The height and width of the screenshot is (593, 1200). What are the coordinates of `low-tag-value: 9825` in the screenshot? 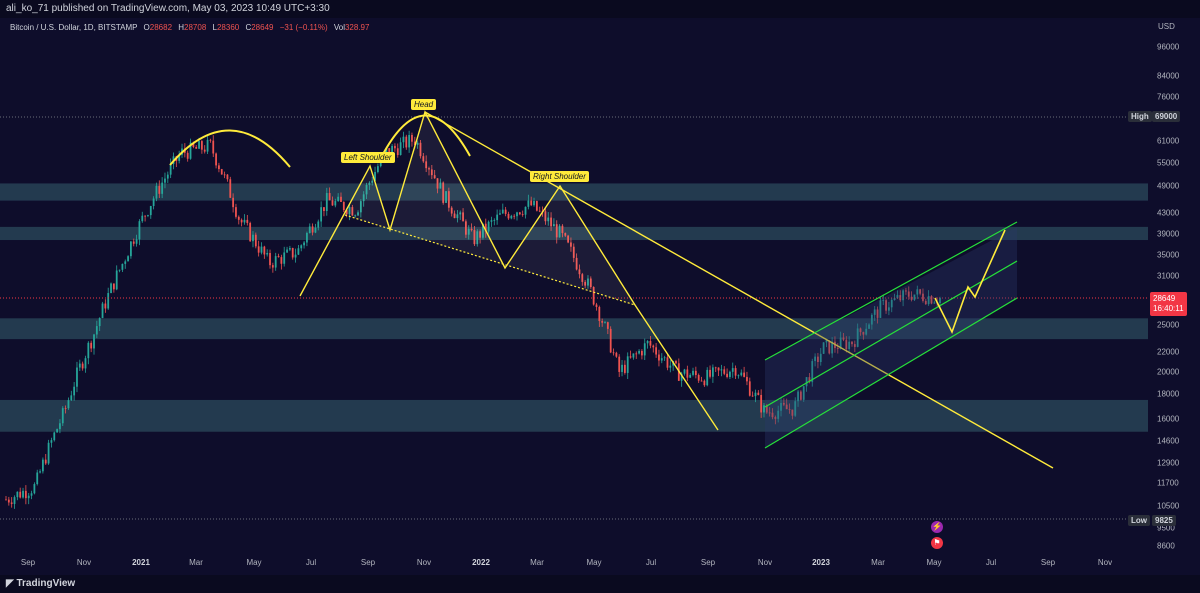 It's located at (1164, 520).